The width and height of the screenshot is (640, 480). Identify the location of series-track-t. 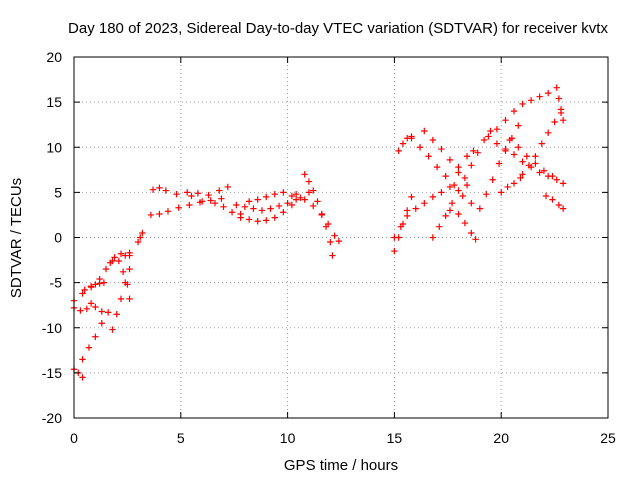
(405, 144).